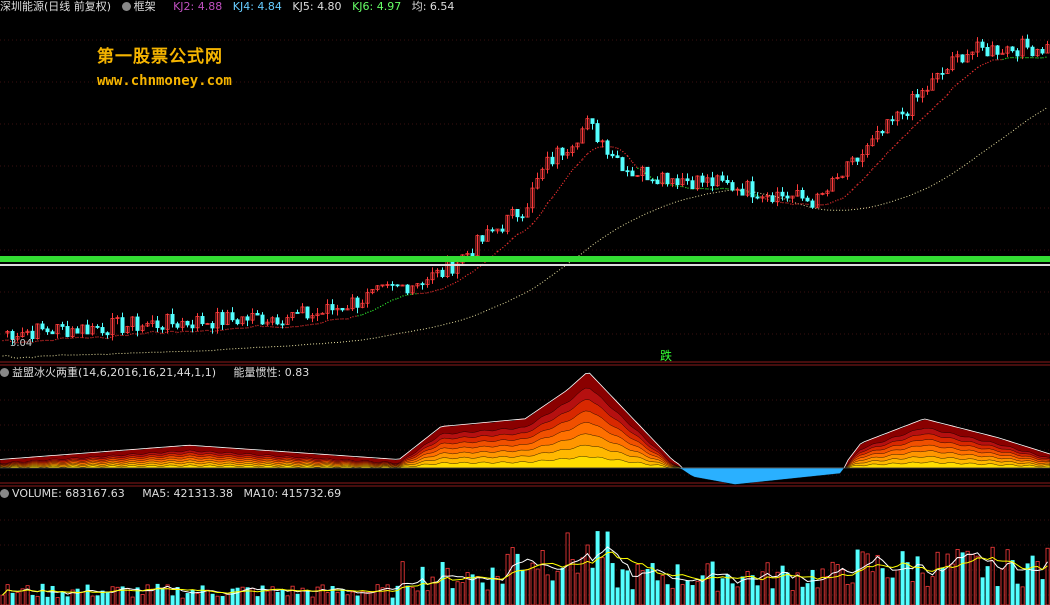  What do you see at coordinates (114, 372) in the screenshot?
I see `energy-panel-title: 益盟冰火两重(14,6,2016,16,21,44,1,1)` at bounding box center [114, 372].